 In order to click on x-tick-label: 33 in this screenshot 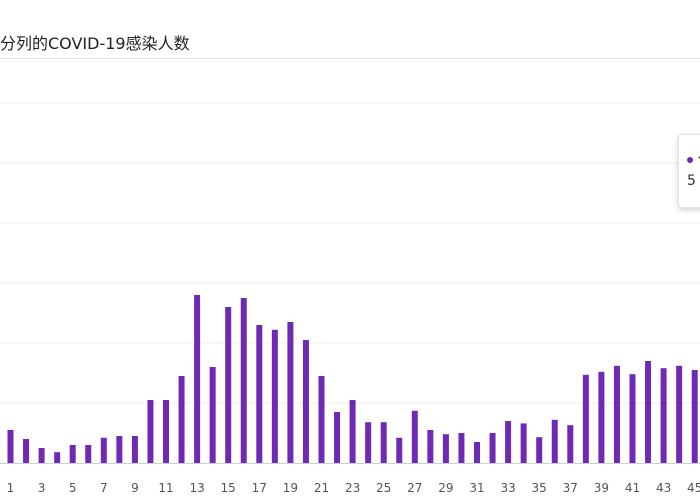, I will do `click(507, 488)`.